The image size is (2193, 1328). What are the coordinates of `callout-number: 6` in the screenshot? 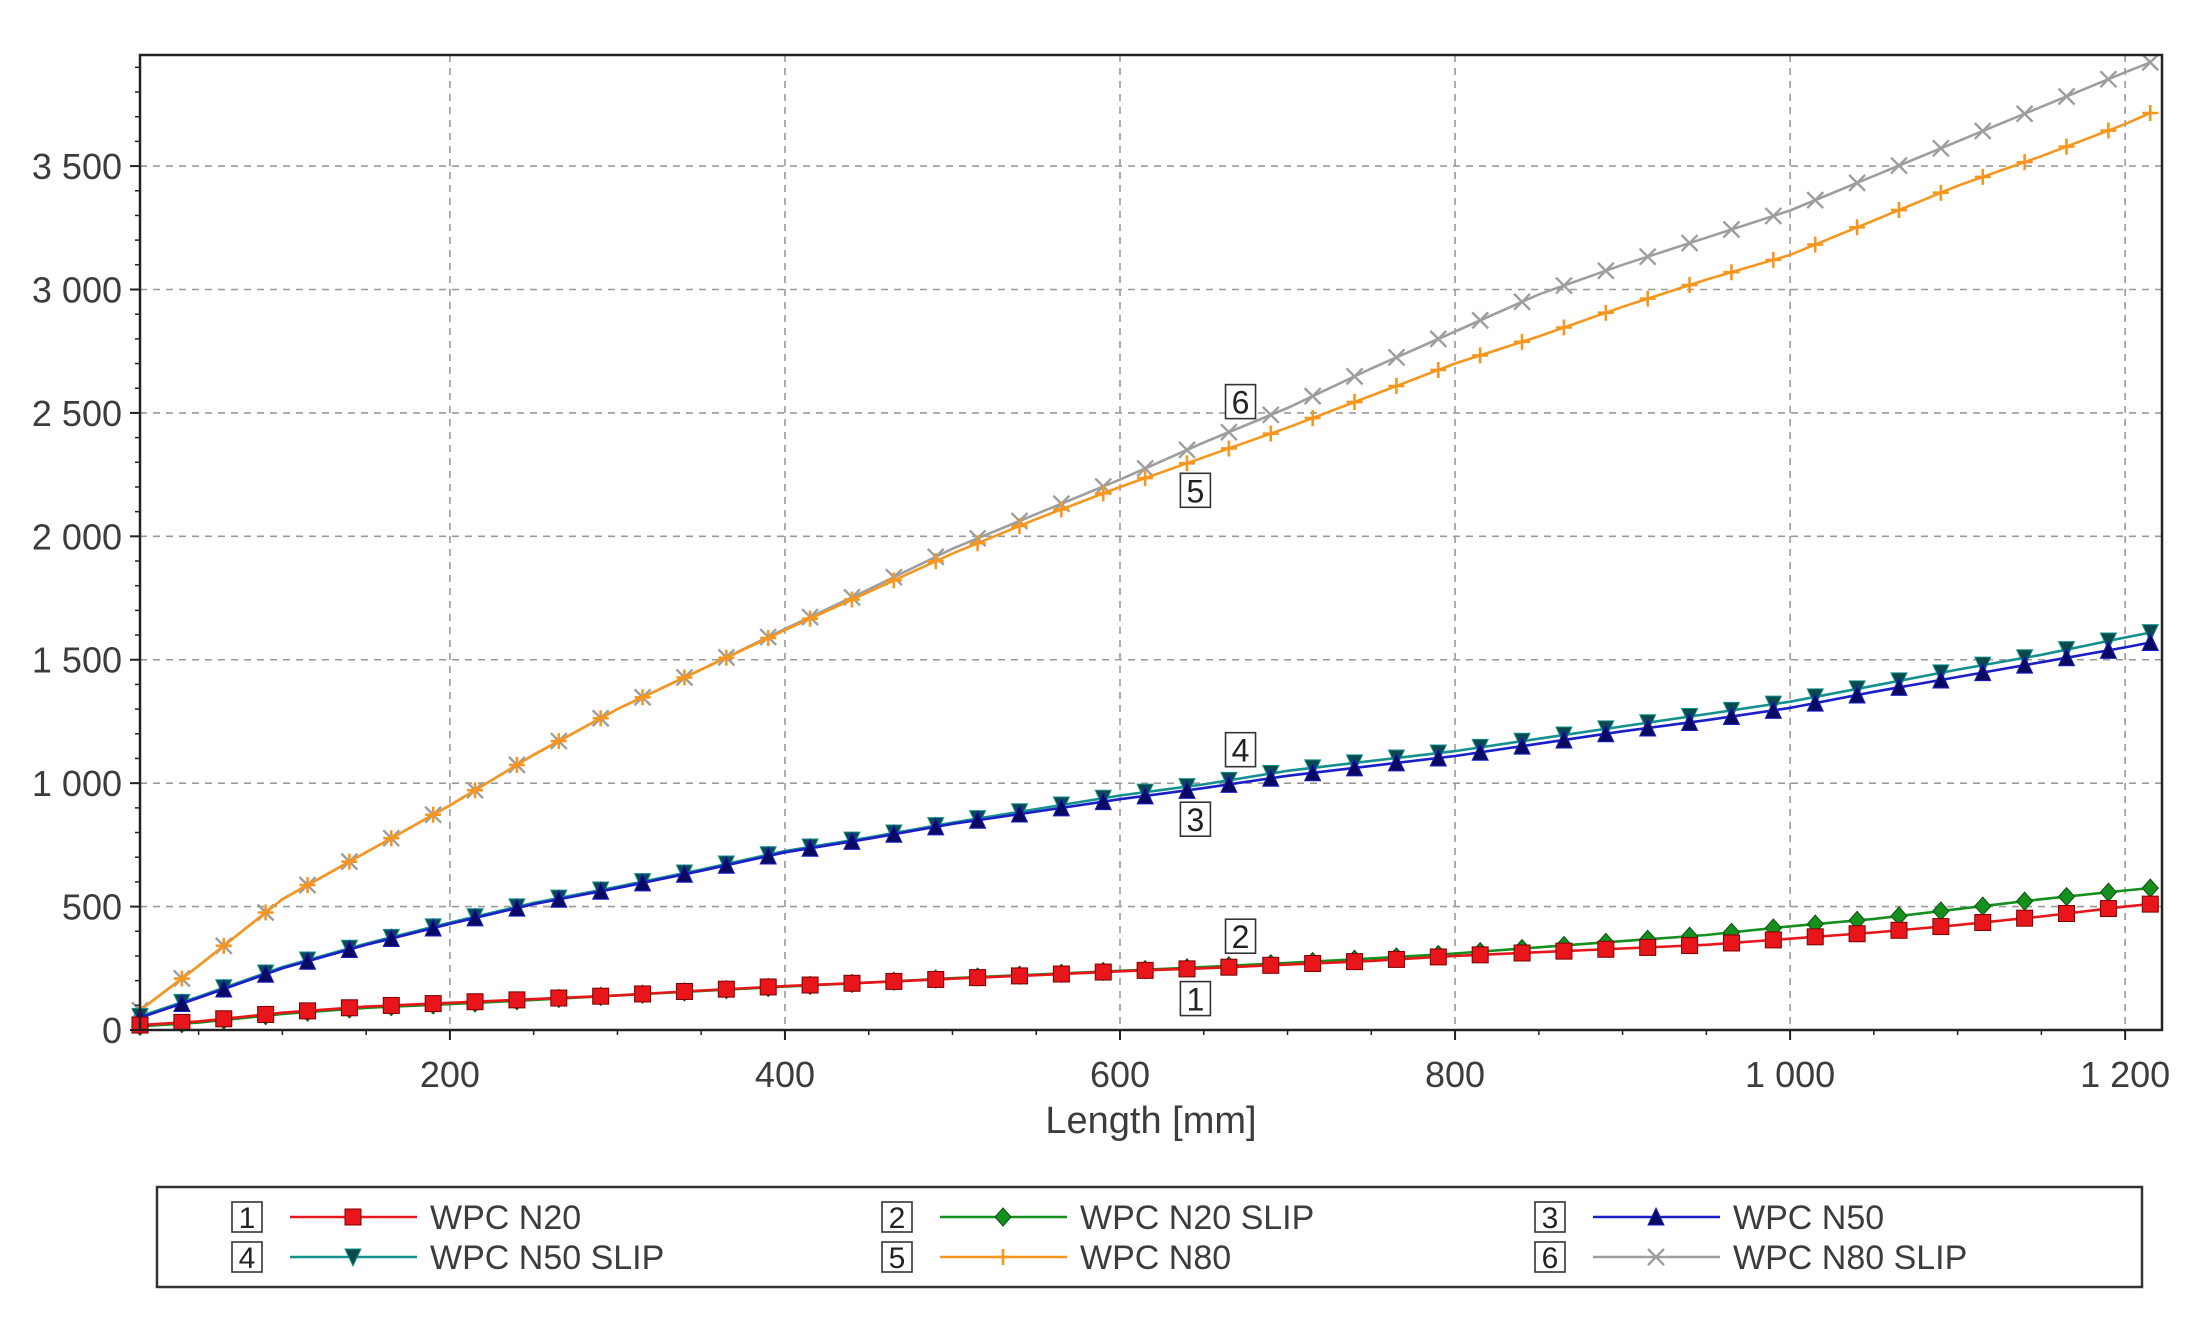 It's located at (1241, 403).